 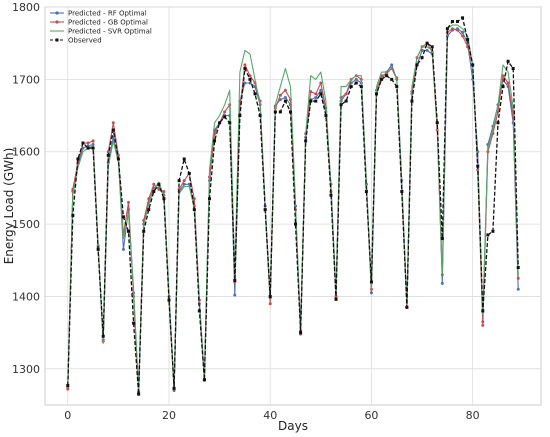 What do you see at coordinates (26, 224) in the screenshot?
I see `y-tick-label: 1500` at bounding box center [26, 224].